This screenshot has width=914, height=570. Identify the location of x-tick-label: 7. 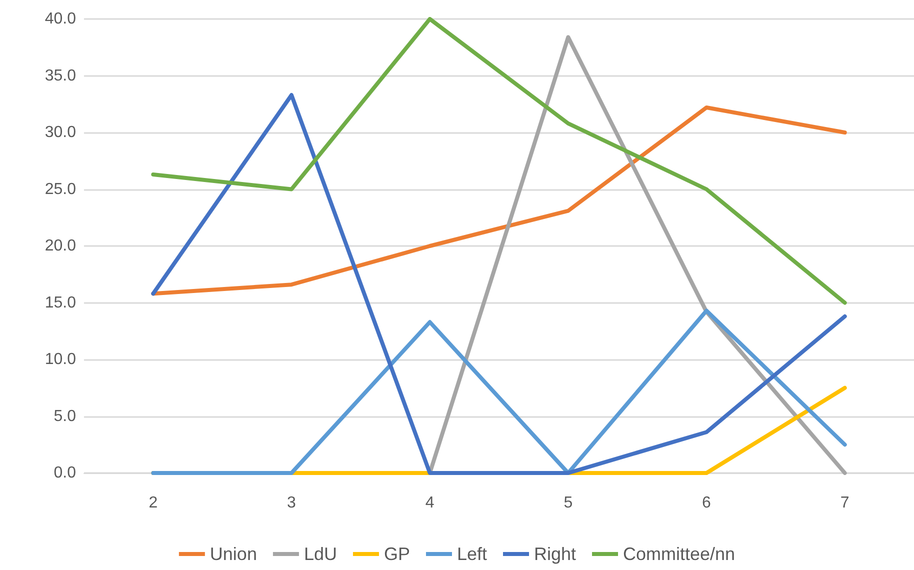
(845, 503).